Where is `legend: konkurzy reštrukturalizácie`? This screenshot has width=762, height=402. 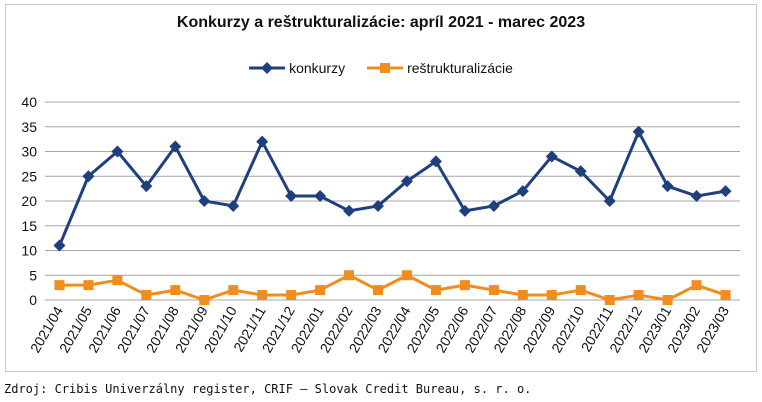
legend: konkurzy reštrukturalizácie is located at coordinates (381, 68).